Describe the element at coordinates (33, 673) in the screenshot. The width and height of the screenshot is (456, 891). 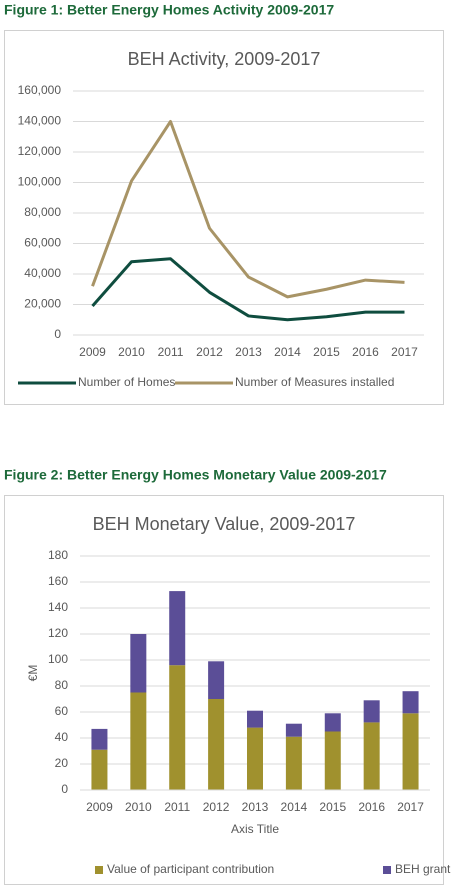
I see `y-axis-title: €M` at that location.